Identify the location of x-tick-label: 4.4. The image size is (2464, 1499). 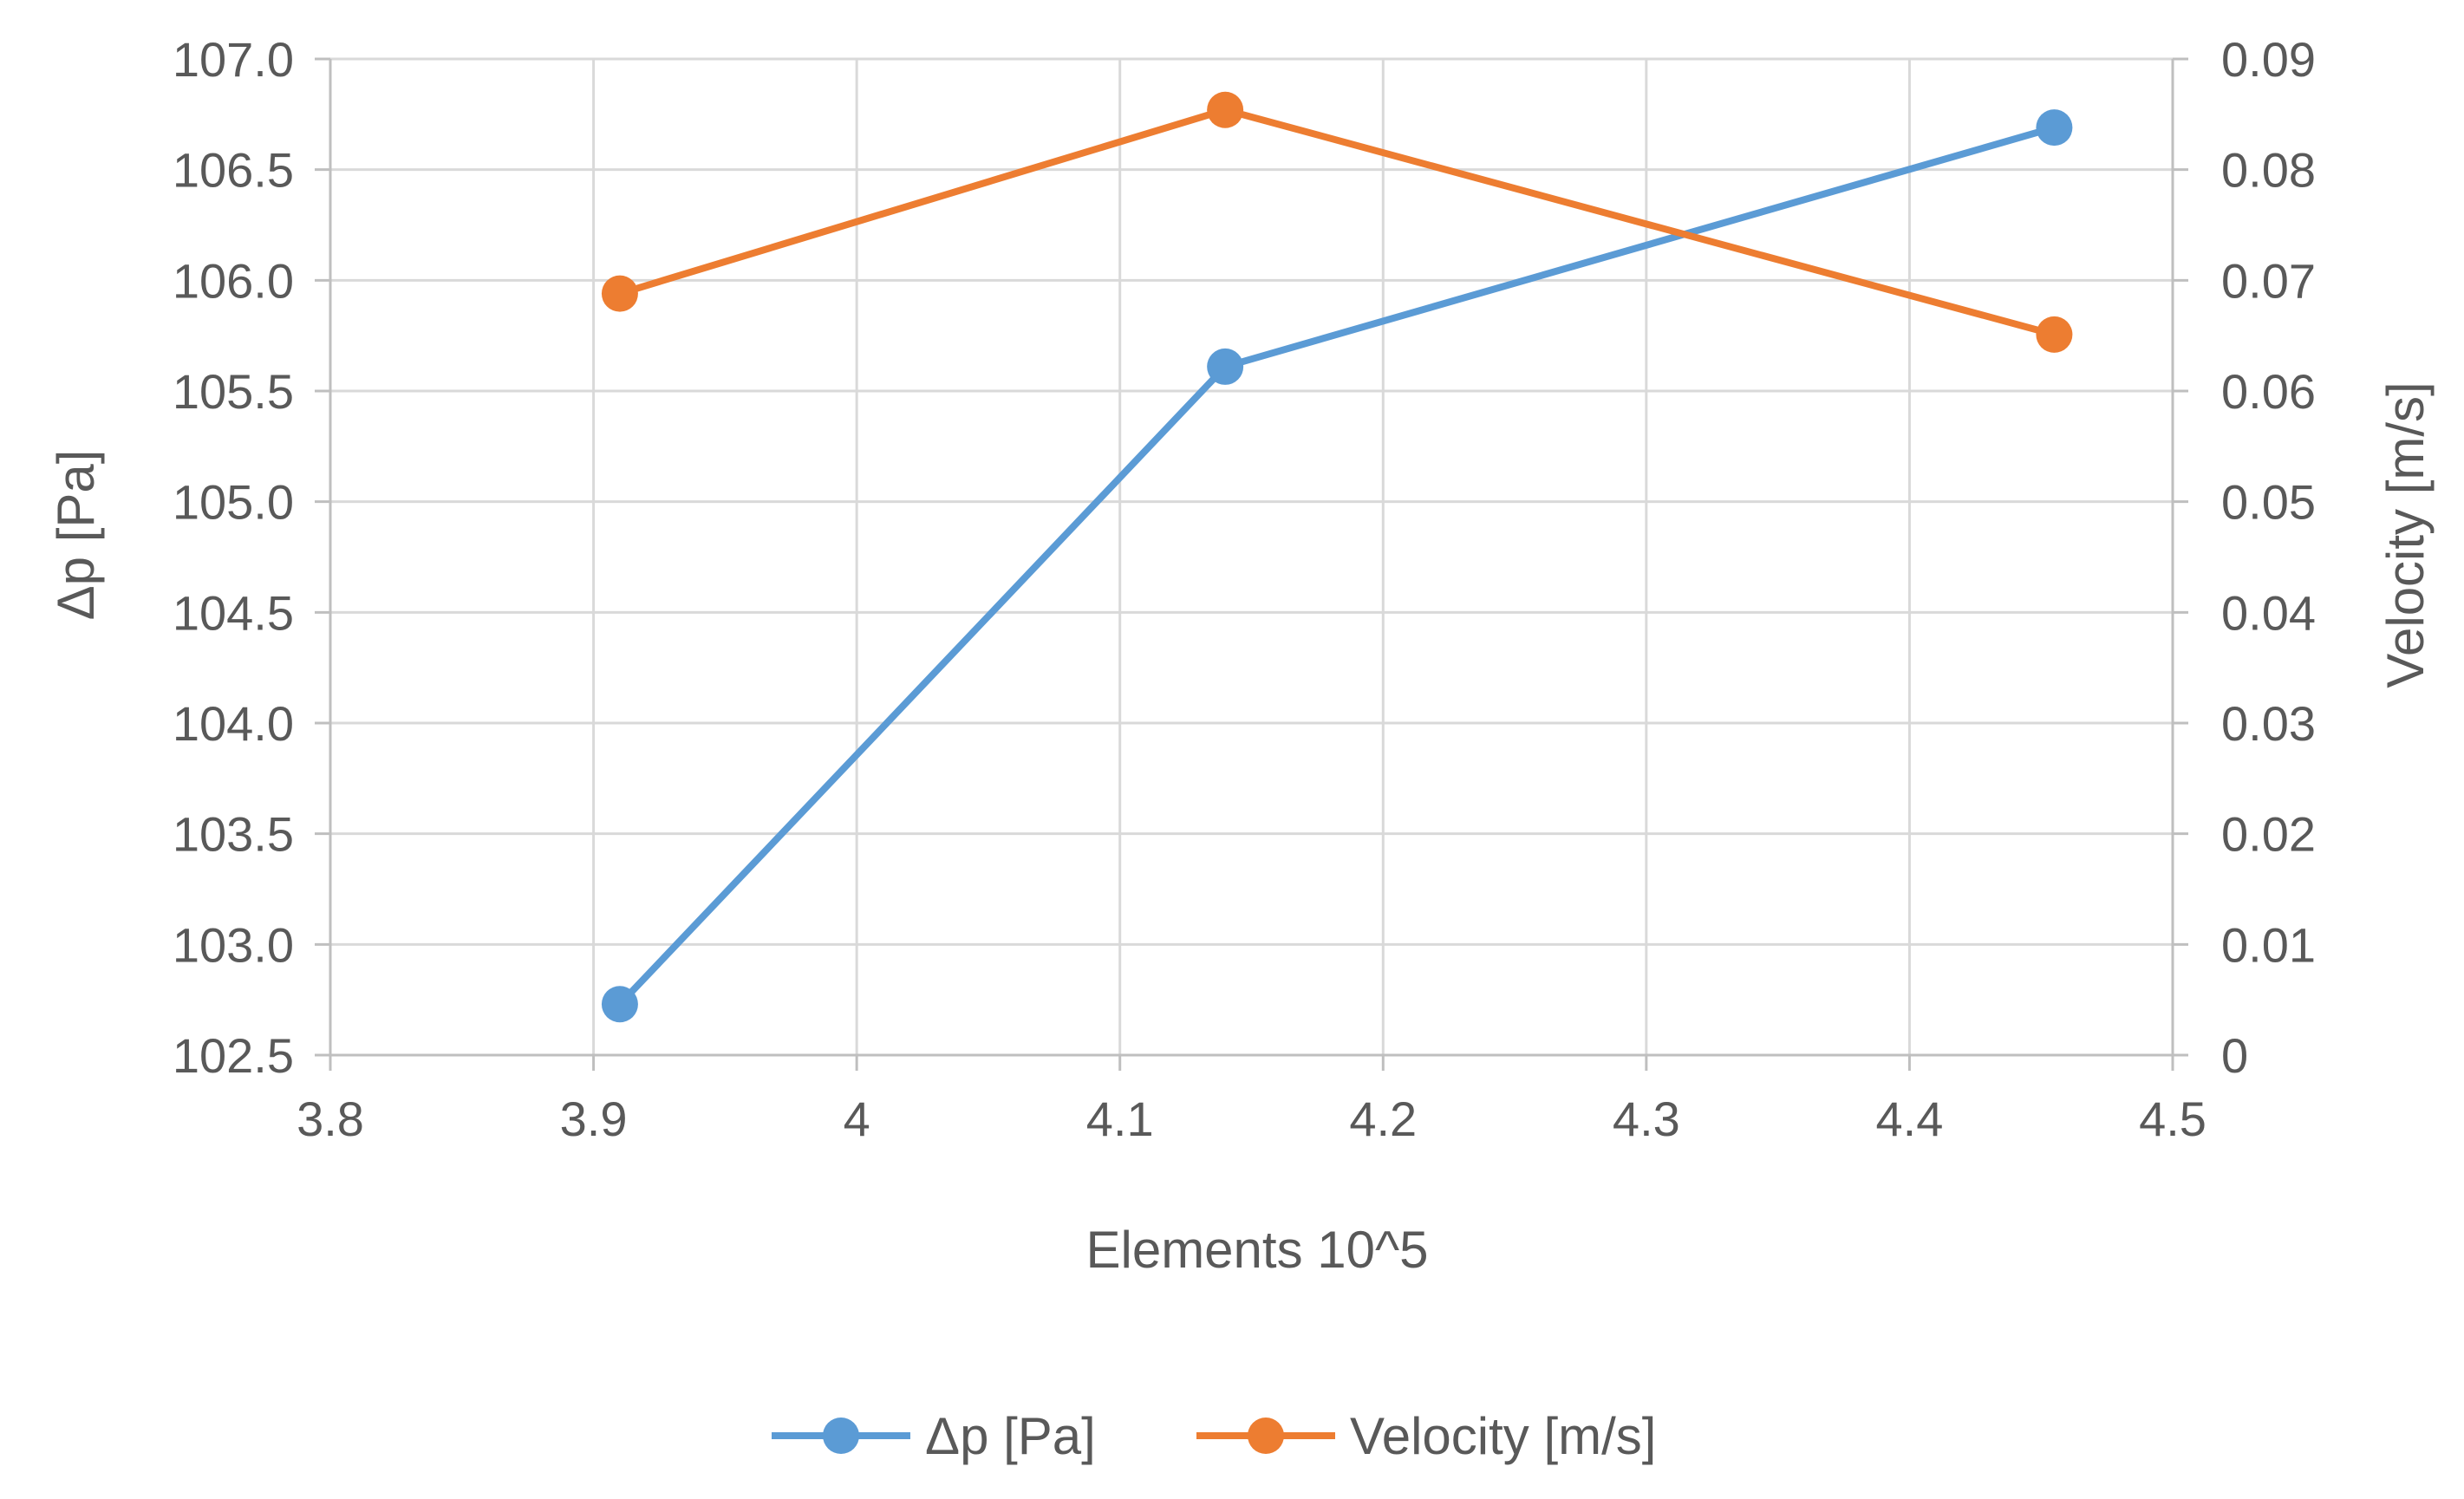
(1909, 1119).